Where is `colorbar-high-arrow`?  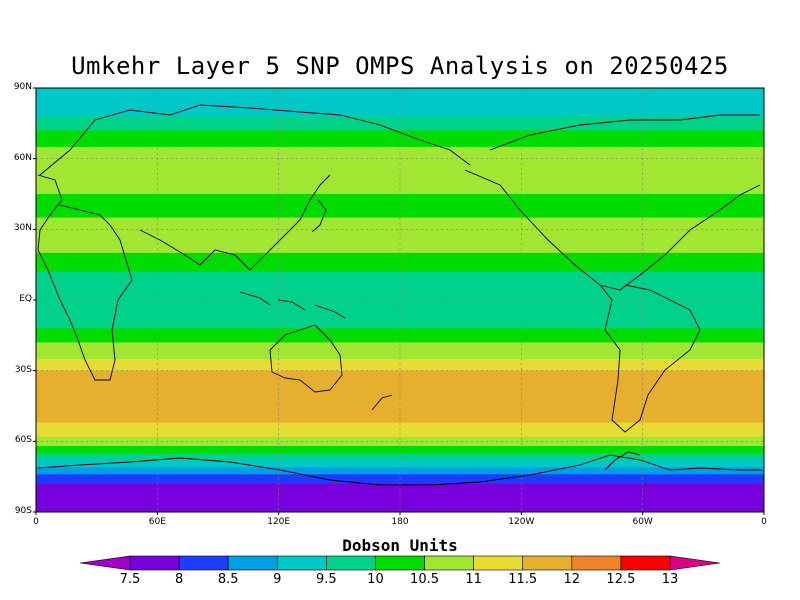
colorbar-high-arrow is located at coordinates (695, 563).